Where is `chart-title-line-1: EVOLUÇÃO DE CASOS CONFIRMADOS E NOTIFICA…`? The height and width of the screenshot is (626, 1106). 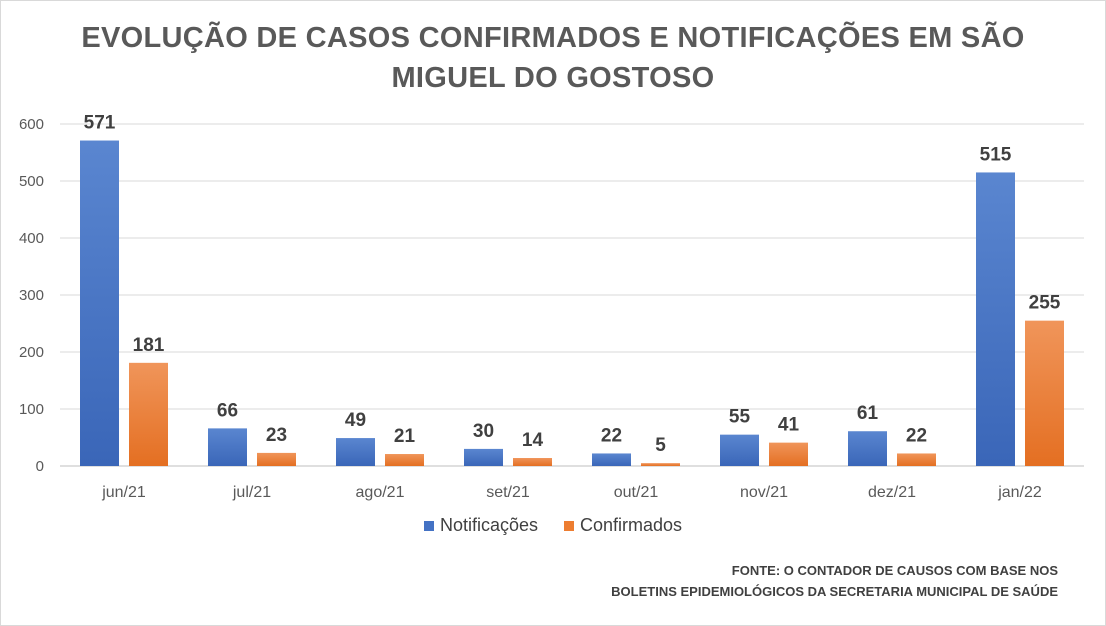
chart-title-line-1: EVOLUÇÃO DE CASOS CONFIRMADOS E NOTIFICA… is located at coordinates (553, 38).